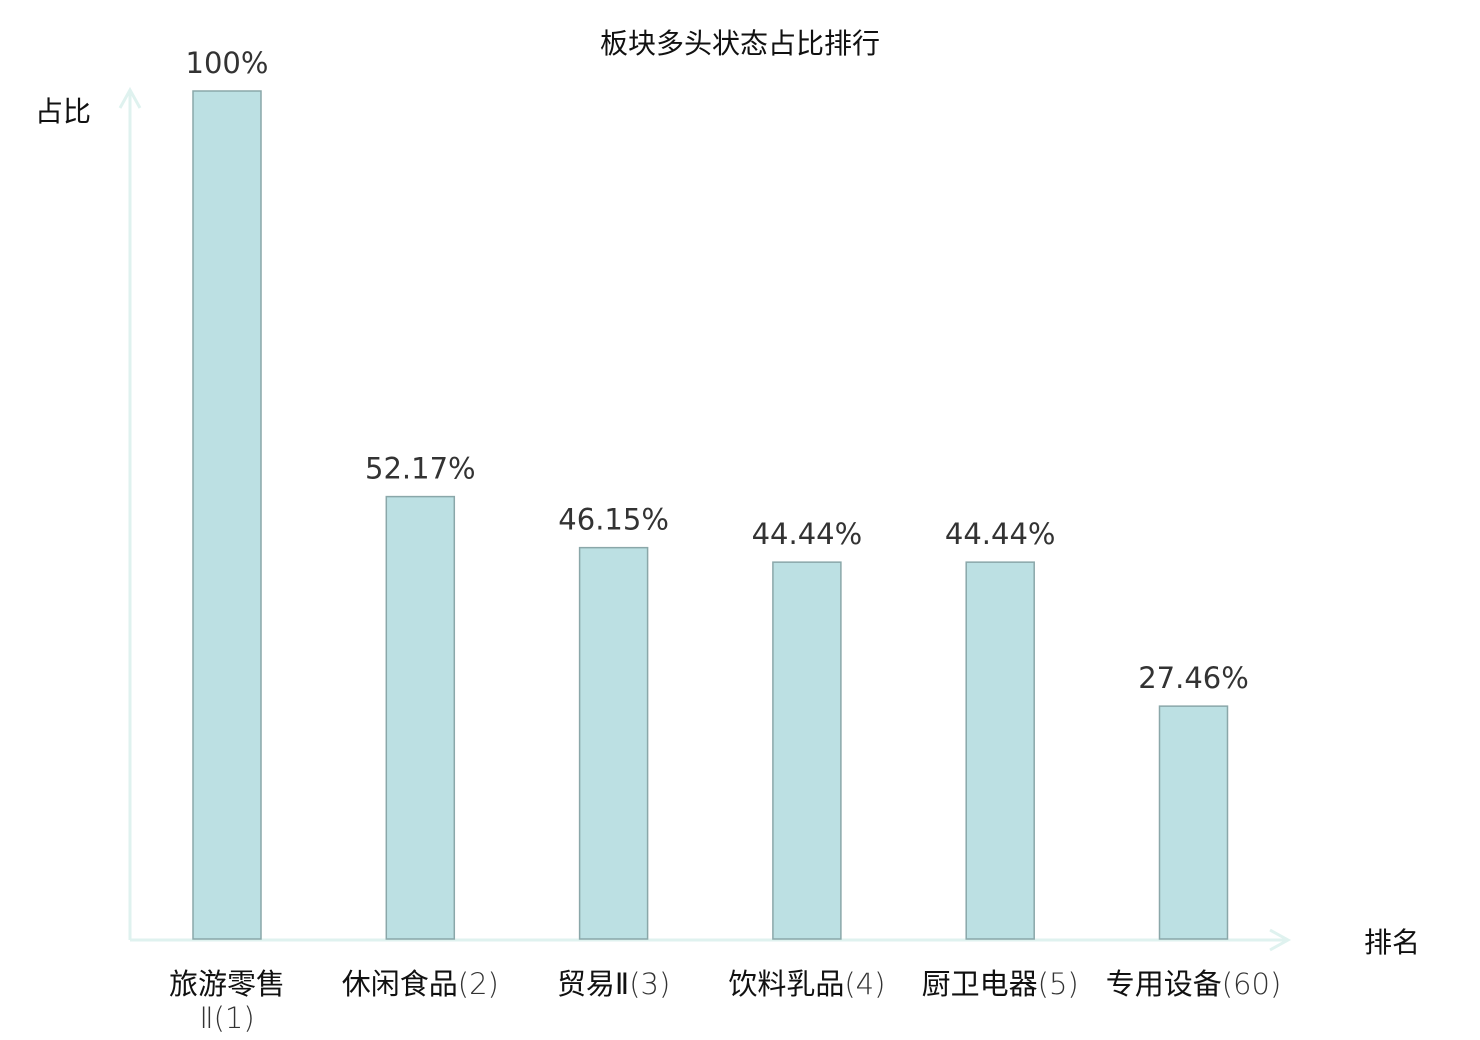 The image size is (1480, 1040). What do you see at coordinates (400, 984) in the screenshot?
I see `tick-name: 休闲食品` at bounding box center [400, 984].